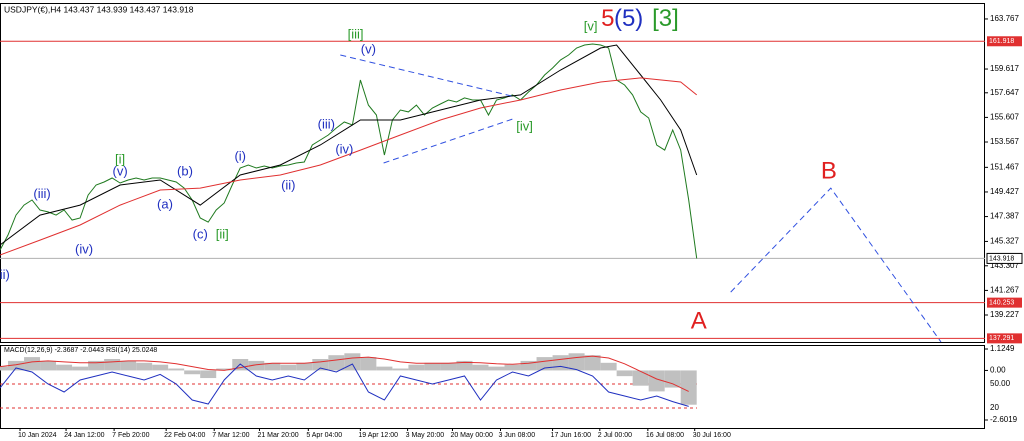 This screenshot has height=441, width=1024. What do you see at coordinates (1004, 290) in the screenshot?
I see `y-tick-label: 141.267` at bounding box center [1004, 290].